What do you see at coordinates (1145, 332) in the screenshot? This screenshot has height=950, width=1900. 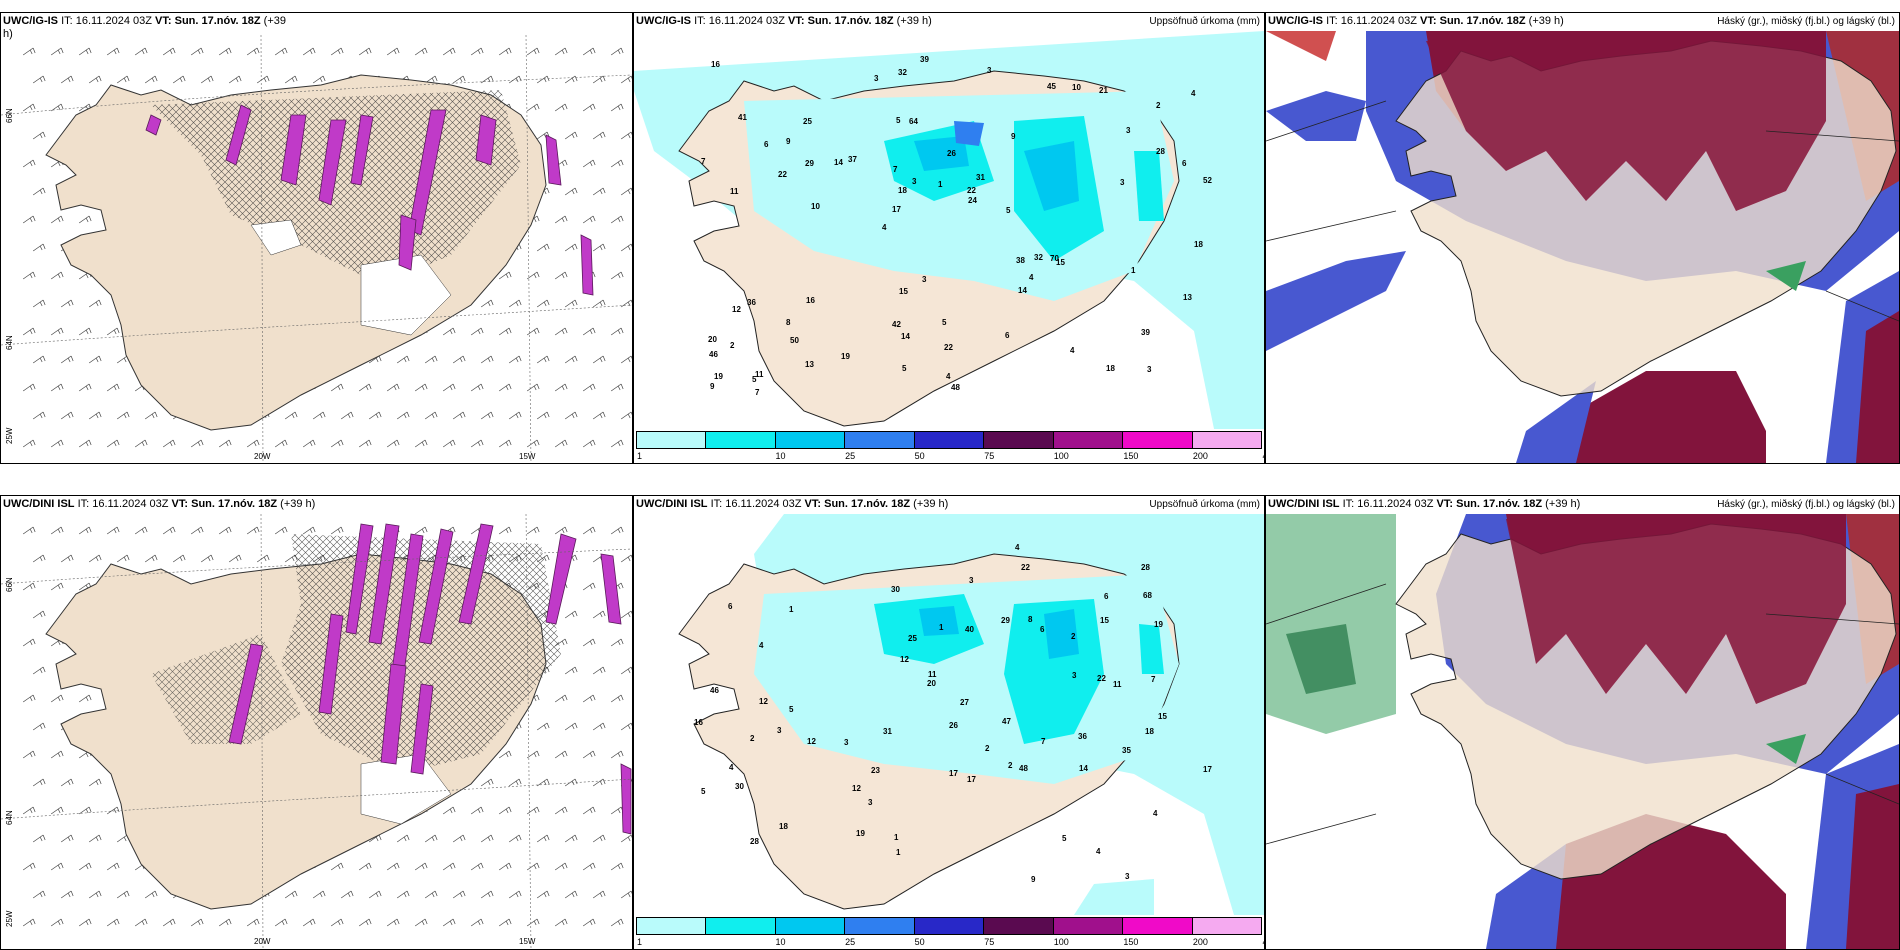 I see `precip-value-label: 39` at bounding box center [1145, 332].